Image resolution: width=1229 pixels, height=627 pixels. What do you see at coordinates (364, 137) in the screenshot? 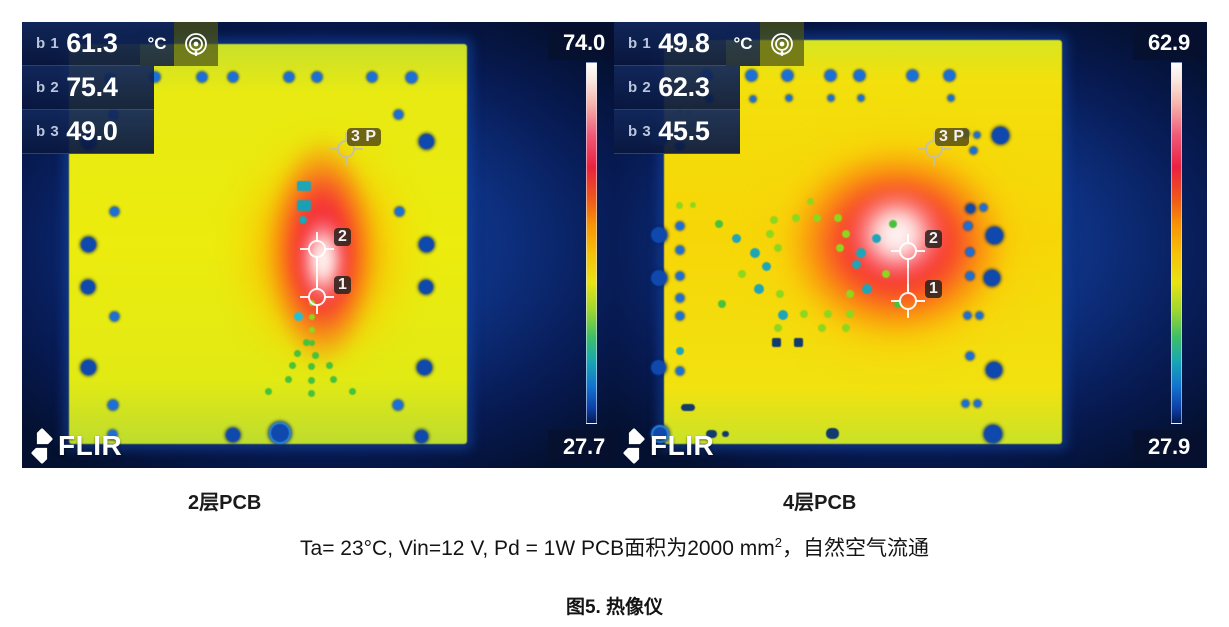
I see `cursor-label-3p: 3 P` at bounding box center [364, 137].